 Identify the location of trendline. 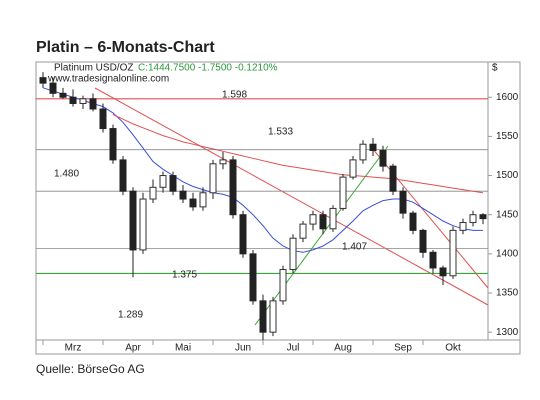
(321, 235).